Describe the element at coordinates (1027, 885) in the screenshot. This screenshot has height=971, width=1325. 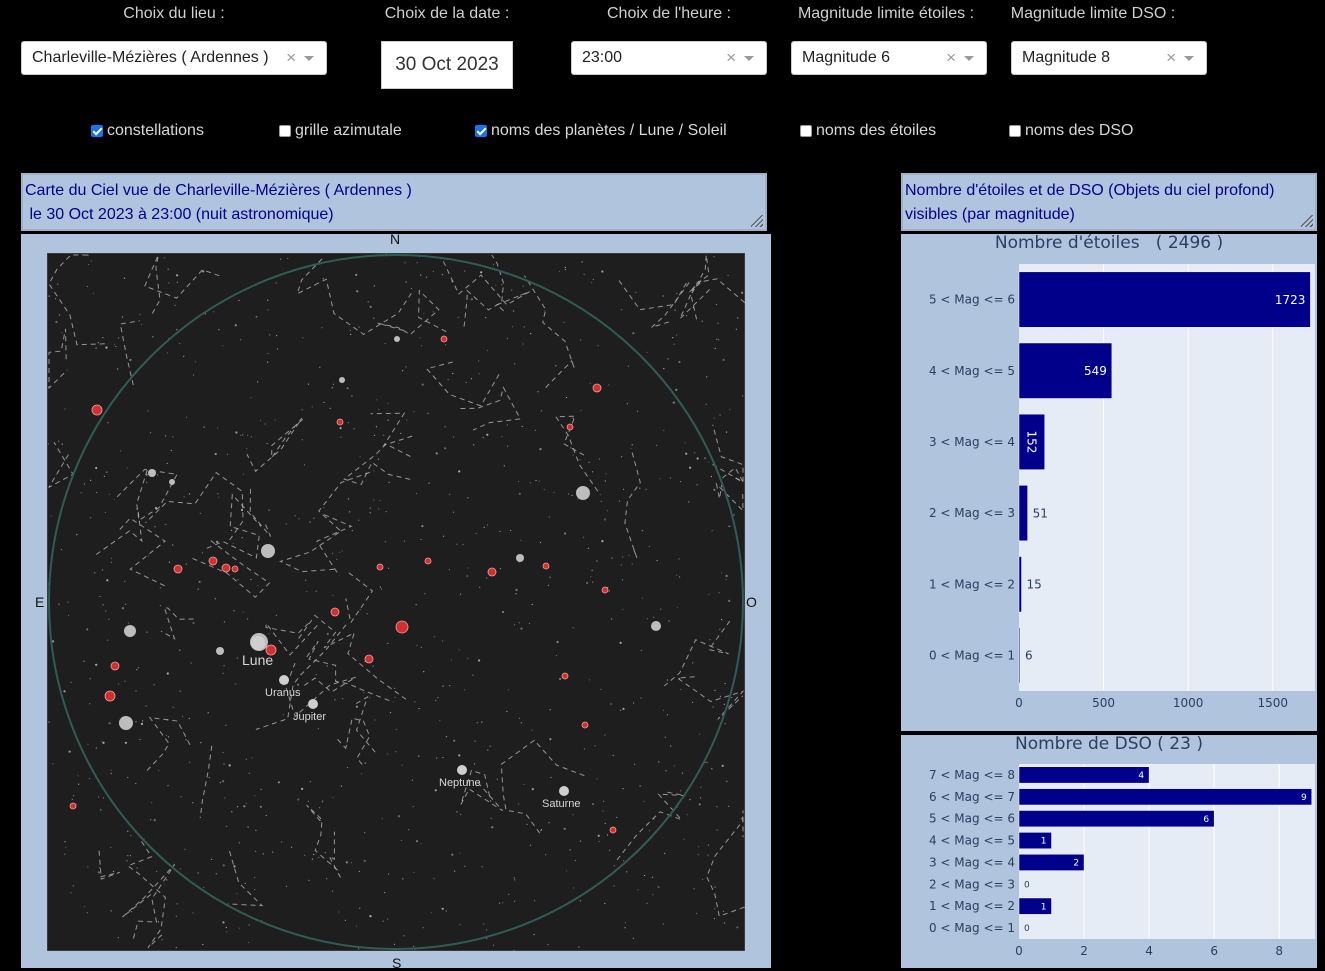
I see `data-label: 0` at that location.